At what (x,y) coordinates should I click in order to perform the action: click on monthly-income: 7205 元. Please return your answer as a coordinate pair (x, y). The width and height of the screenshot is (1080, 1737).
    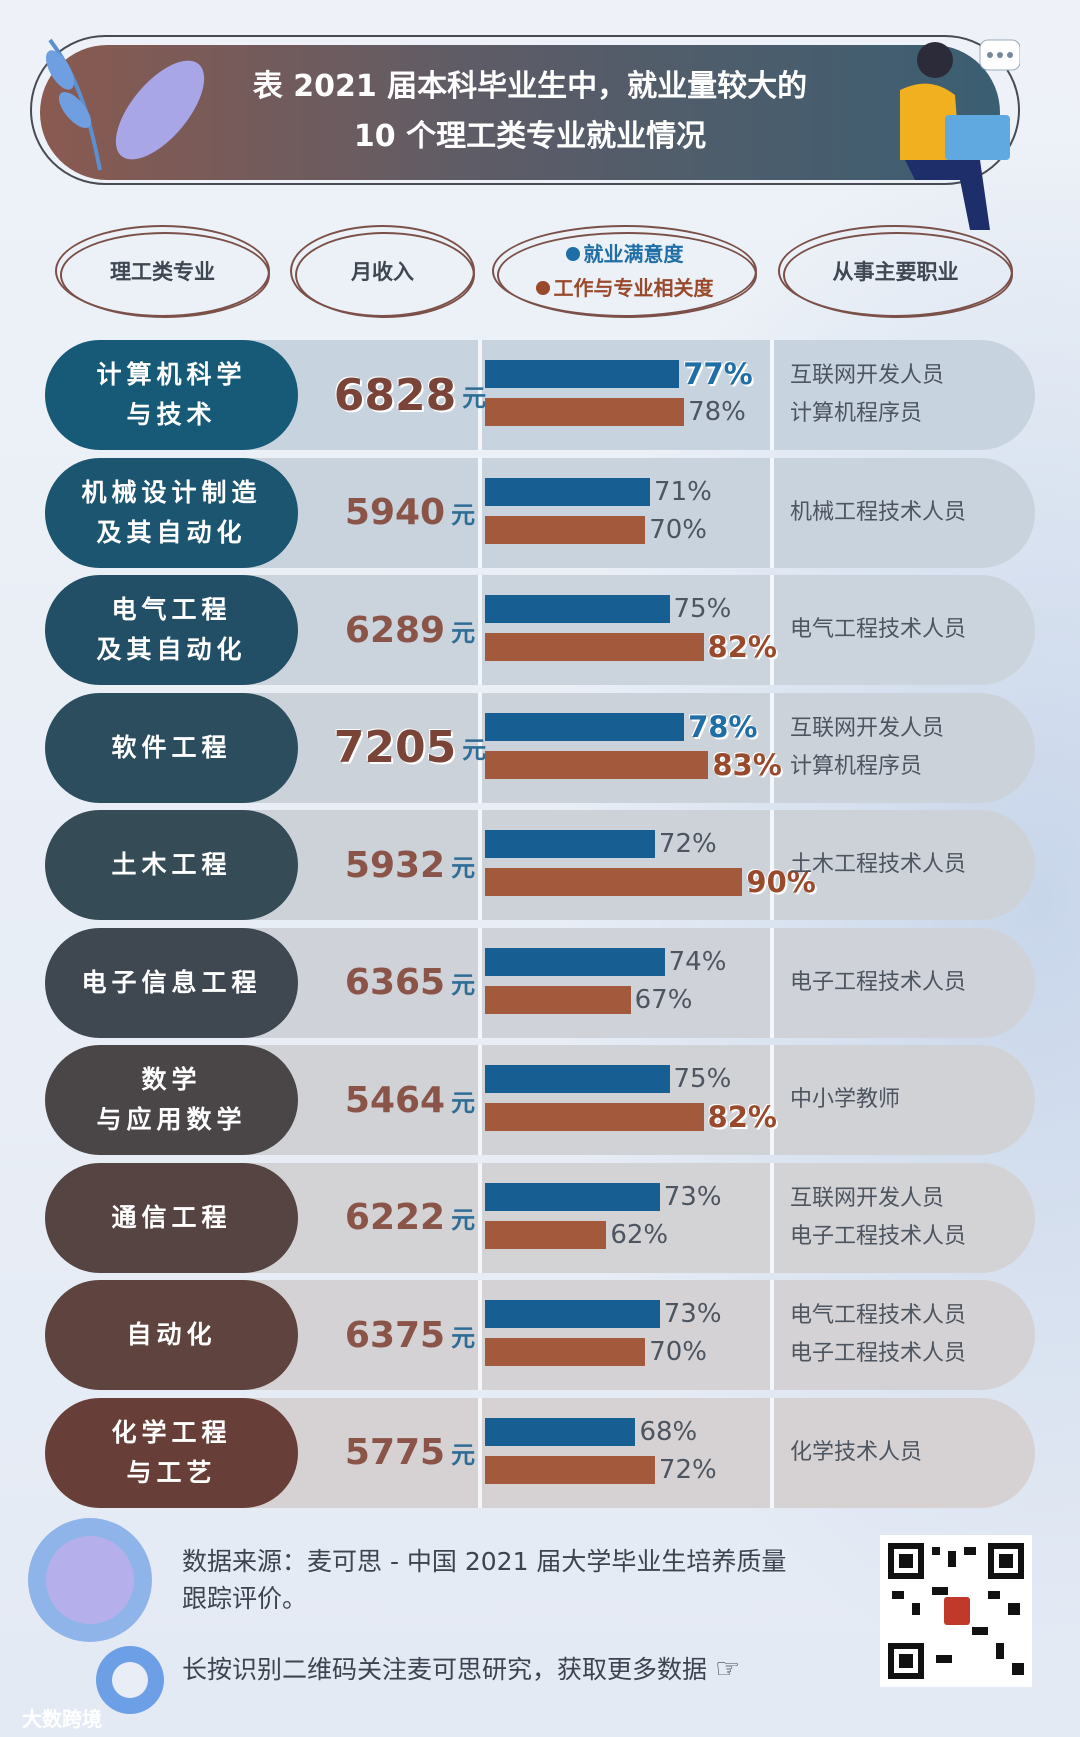
    Looking at the image, I should click on (410, 748).